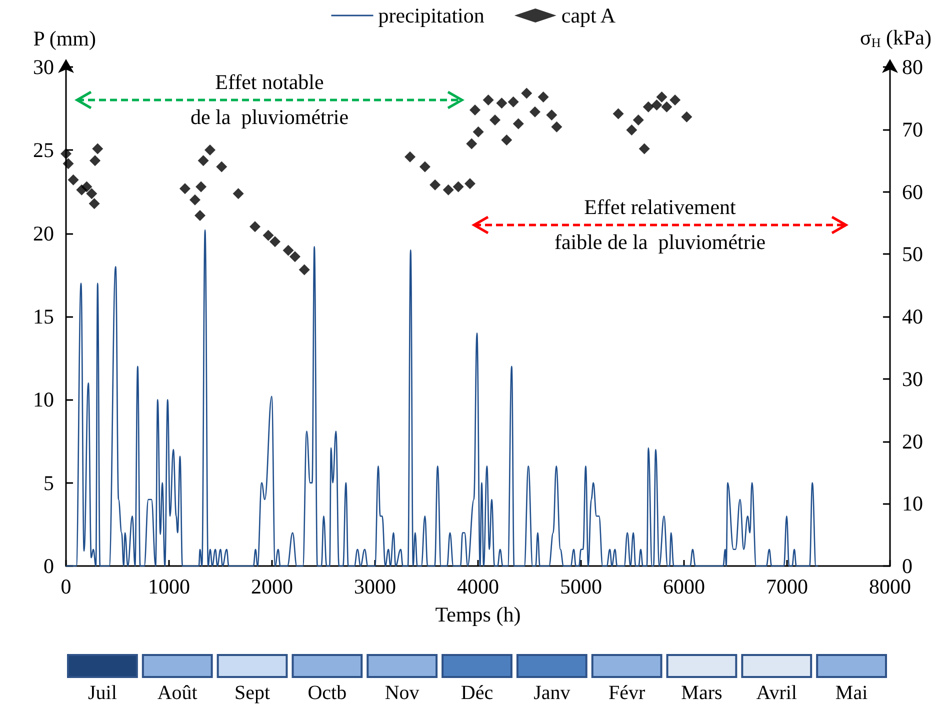 Image resolution: width=948 pixels, height=716 pixels. What do you see at coordinates (43, 233) in the screenshot?
I see `y-tick-label: 20` at bounding box center [43, 233].